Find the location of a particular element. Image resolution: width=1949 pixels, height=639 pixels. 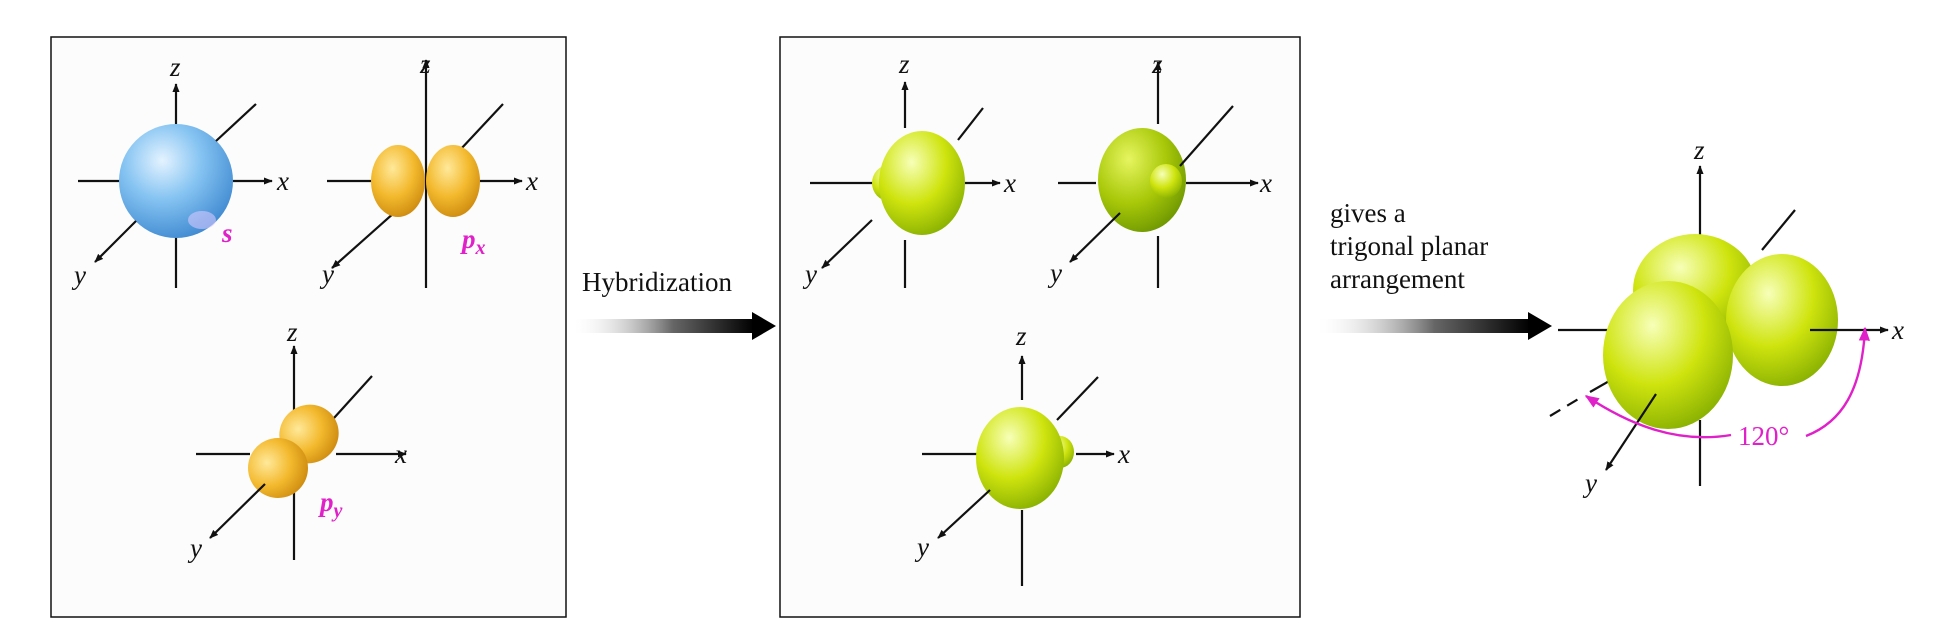

px-x-axis-label: x is located at coordinates (531, 181).